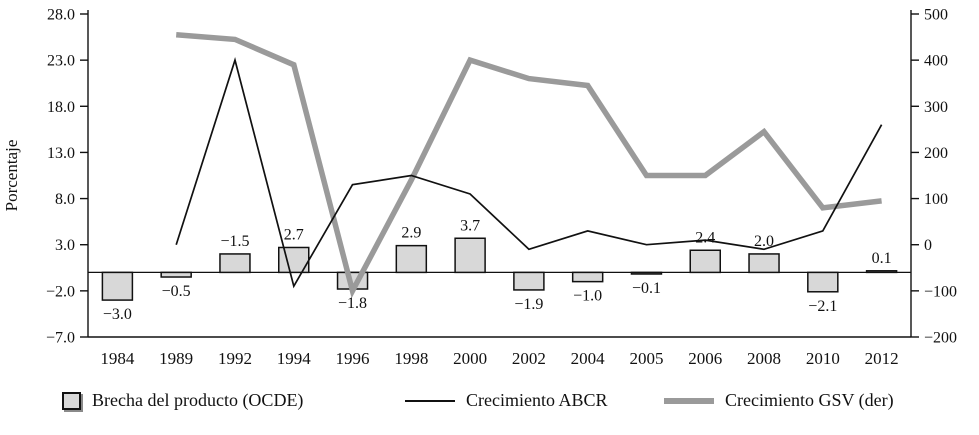  Describe the element at coordinates (234, 241) in the screenshot. I see `bar-value-label: −1.5` at that location.